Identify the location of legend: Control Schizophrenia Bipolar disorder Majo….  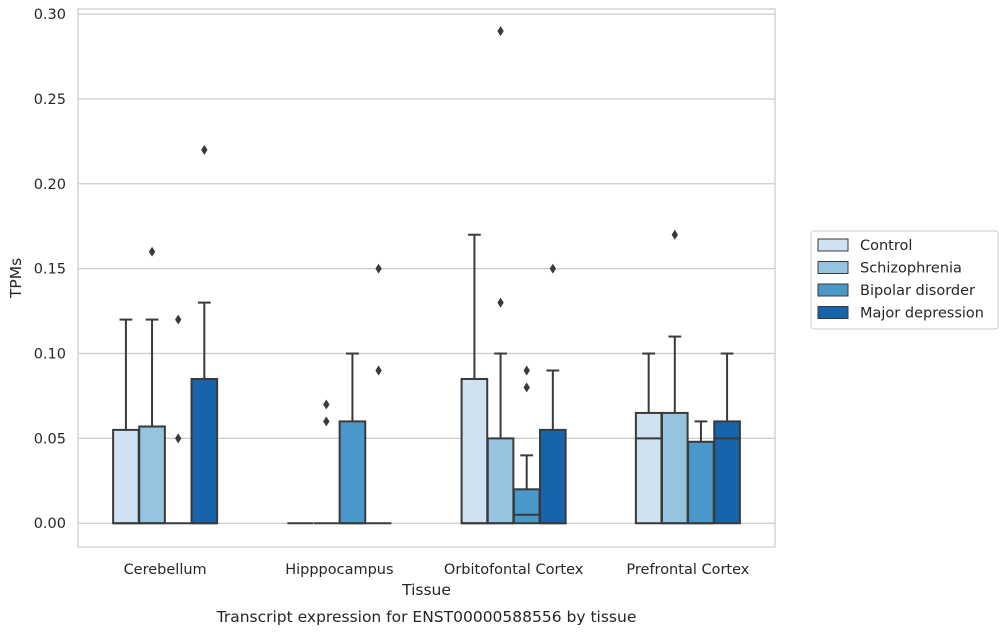
(904, 280).